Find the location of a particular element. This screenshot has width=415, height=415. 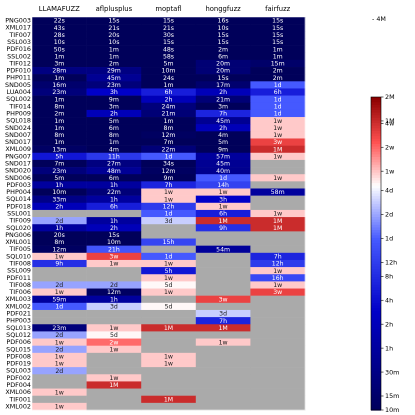

cell-value: 3w is located at coordinates (277, 142).